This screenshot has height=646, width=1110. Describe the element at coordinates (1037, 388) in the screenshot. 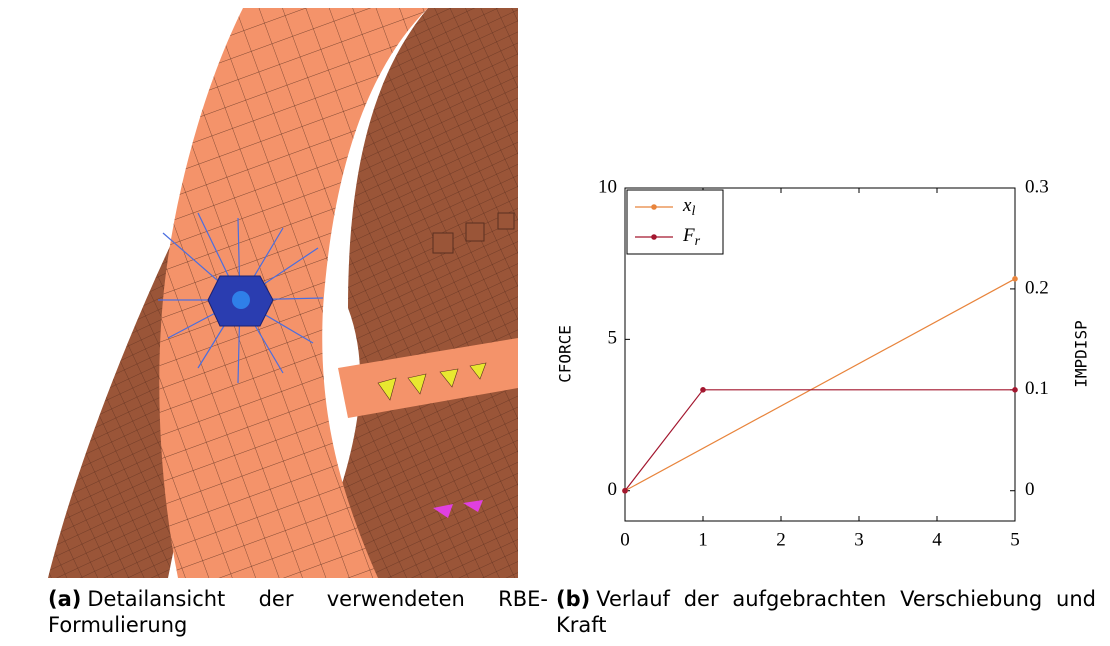

I see `y2-tick-label: 0.1` at that location.